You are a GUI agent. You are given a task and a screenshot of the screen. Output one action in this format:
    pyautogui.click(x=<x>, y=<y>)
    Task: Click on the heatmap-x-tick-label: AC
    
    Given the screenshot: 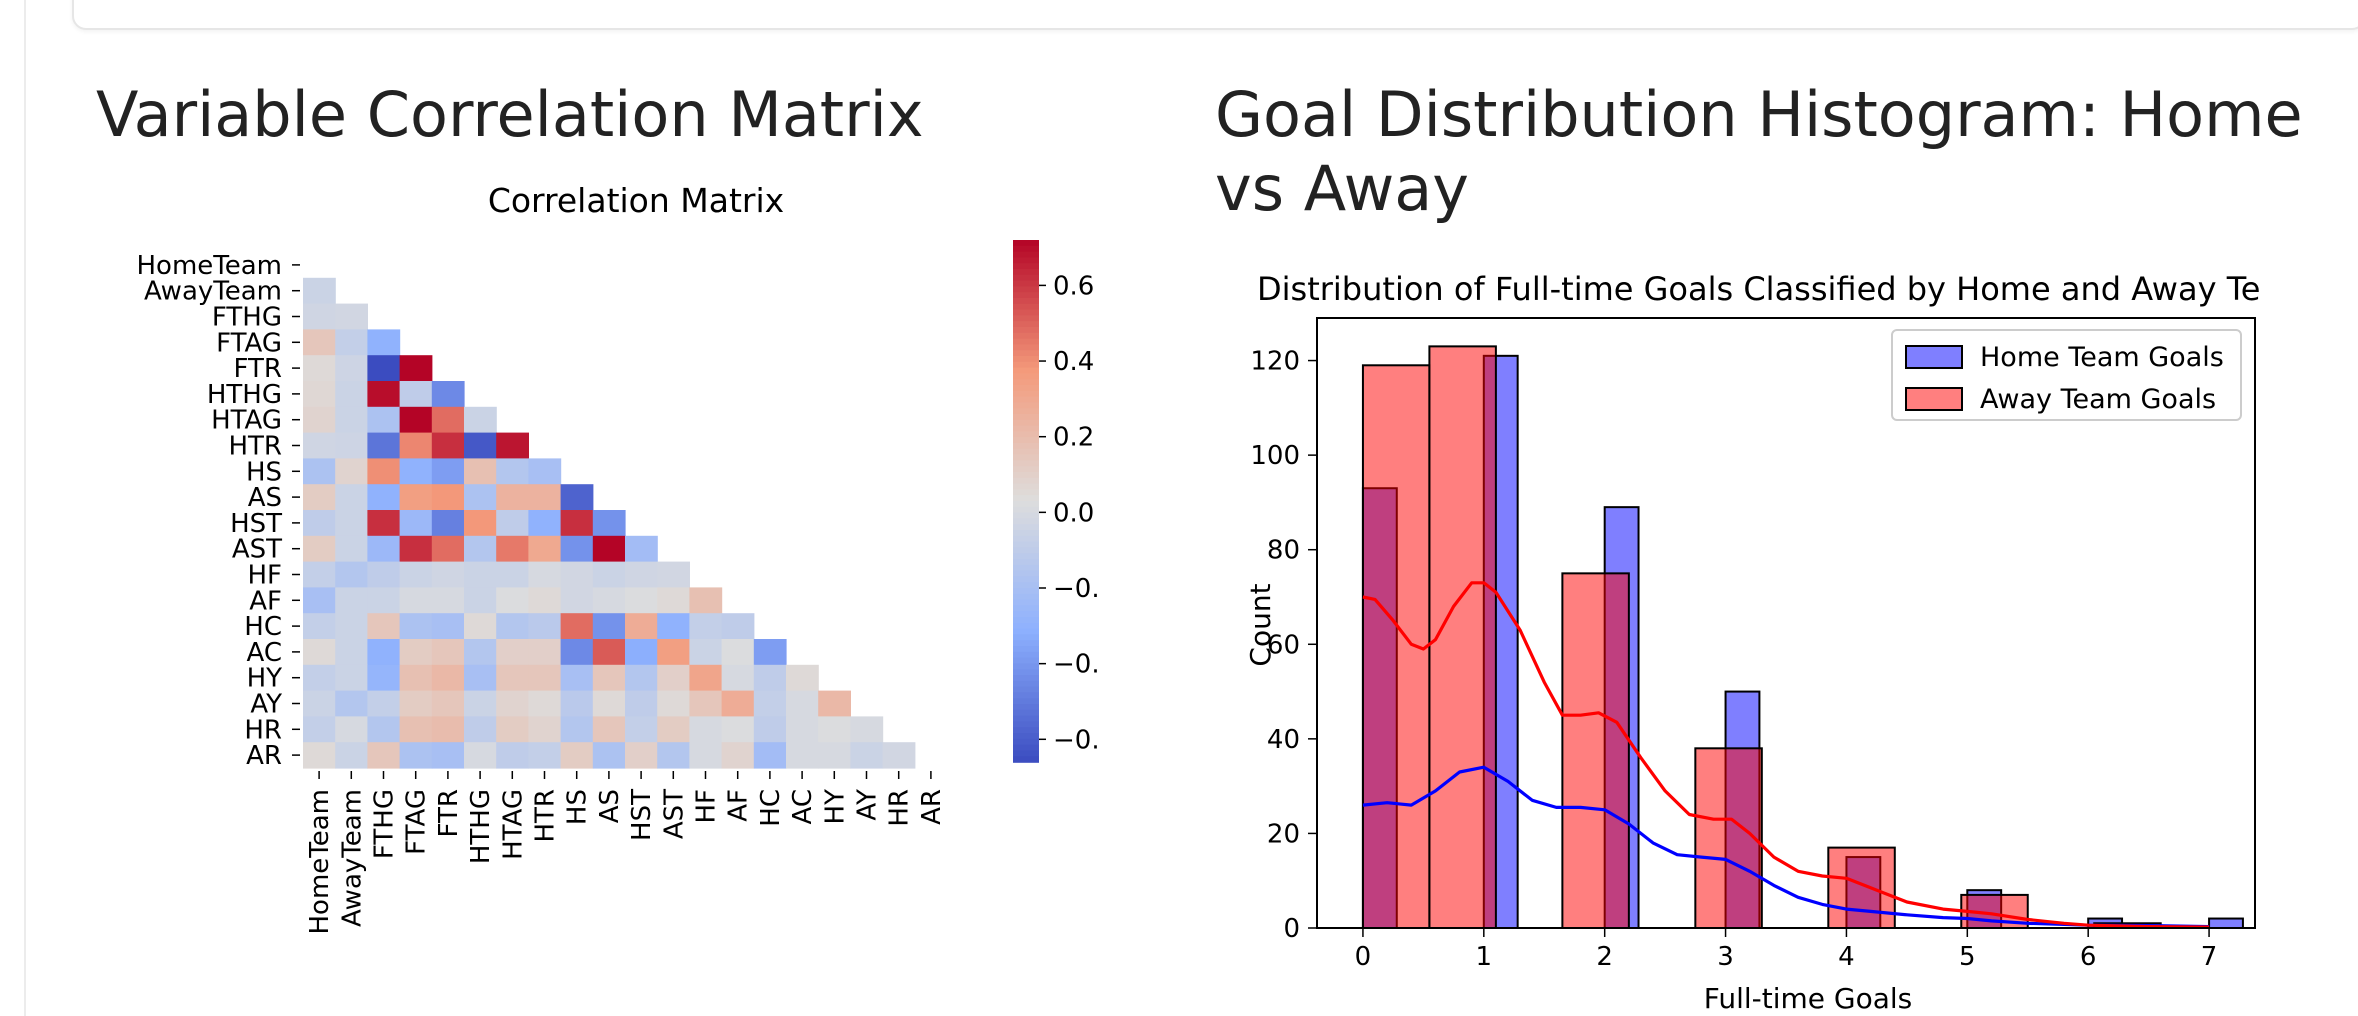 What is the action you would take?
    pyautogui.click(x=803, y=806)
    